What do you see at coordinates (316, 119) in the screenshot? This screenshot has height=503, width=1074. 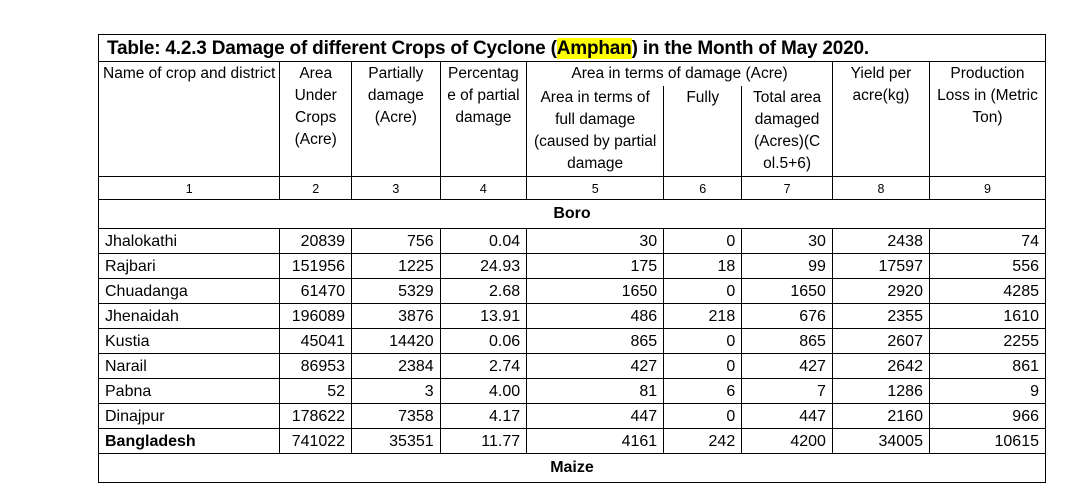 I see `header-area: Area Under Crops (Acre)` at bounding box center [316, 119].